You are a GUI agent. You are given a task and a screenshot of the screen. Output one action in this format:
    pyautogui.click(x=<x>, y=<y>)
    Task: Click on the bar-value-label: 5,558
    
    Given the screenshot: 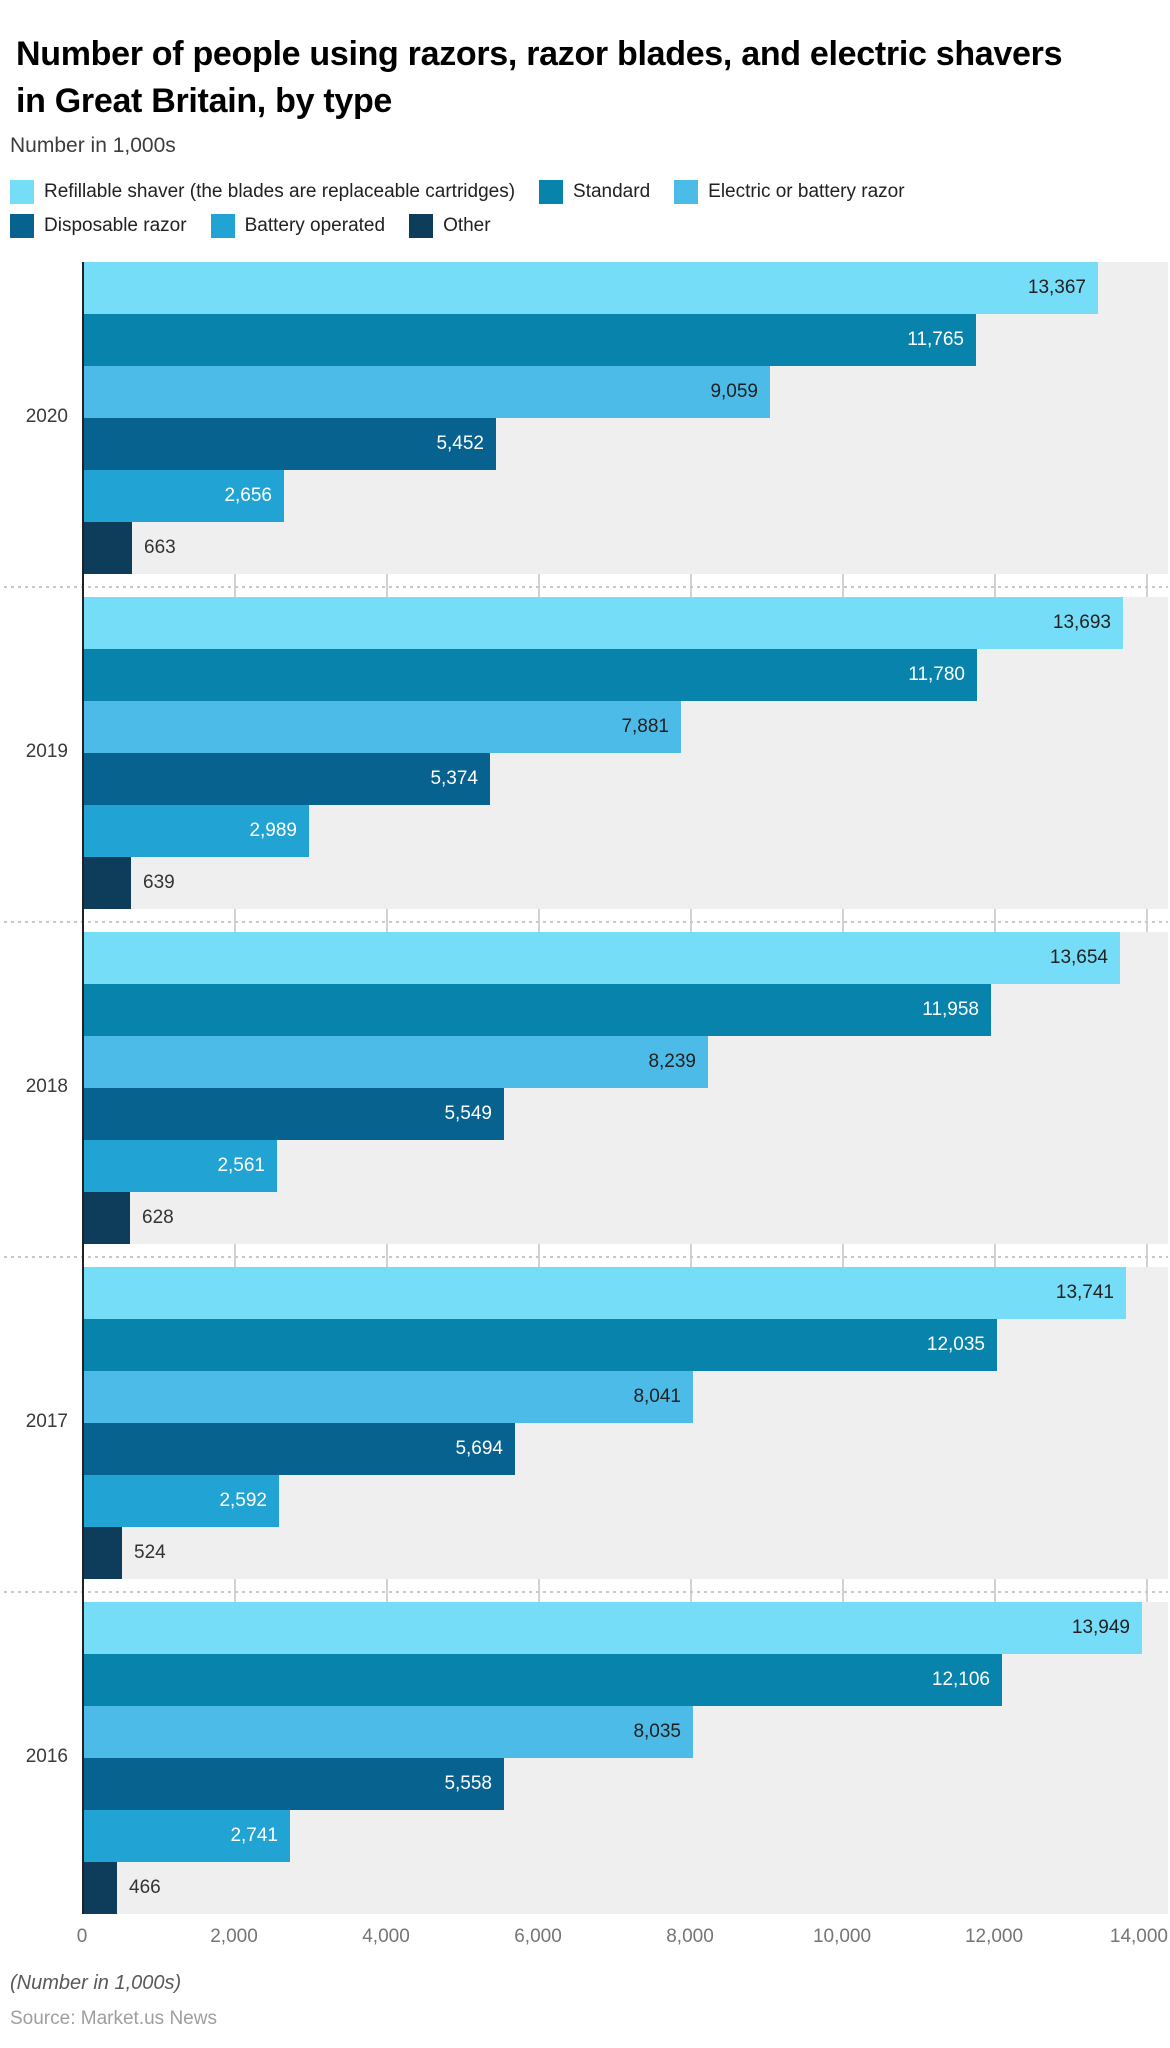 What is the action you would take?
    pyautogui.click(x=468, y=1783)
    